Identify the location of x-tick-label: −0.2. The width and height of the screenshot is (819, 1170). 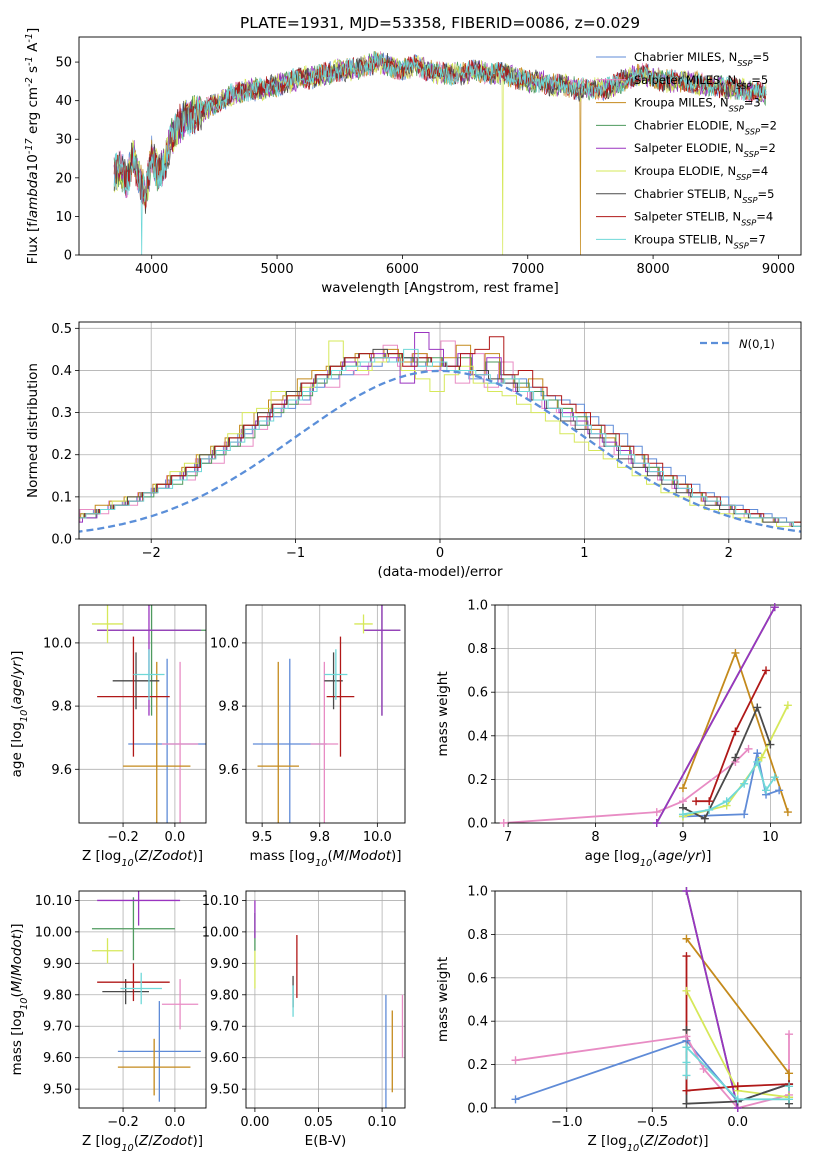
(123, 837).